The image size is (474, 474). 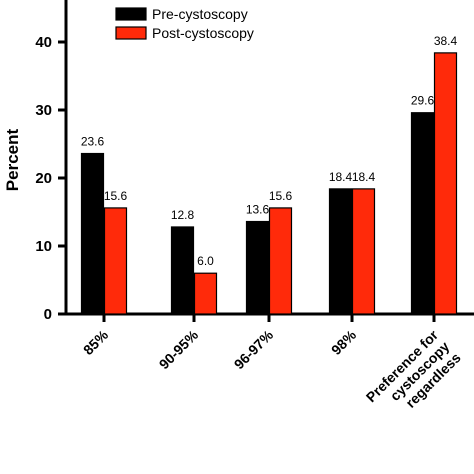 I want to click on y-tick-label: 10, so click(x=43, y=246).